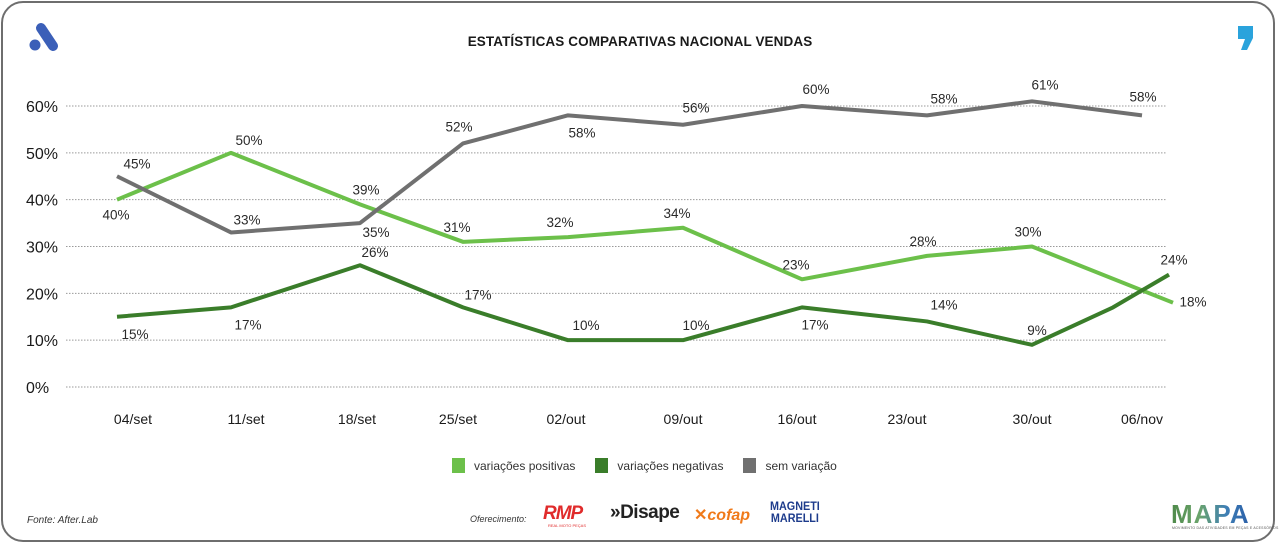 This screenshot has height=545, width=1280. What do you see at coordinates (1032, 419) in the screenshot?
I see `x-tick-label: 30/out` at bounding box center [1032, 419].